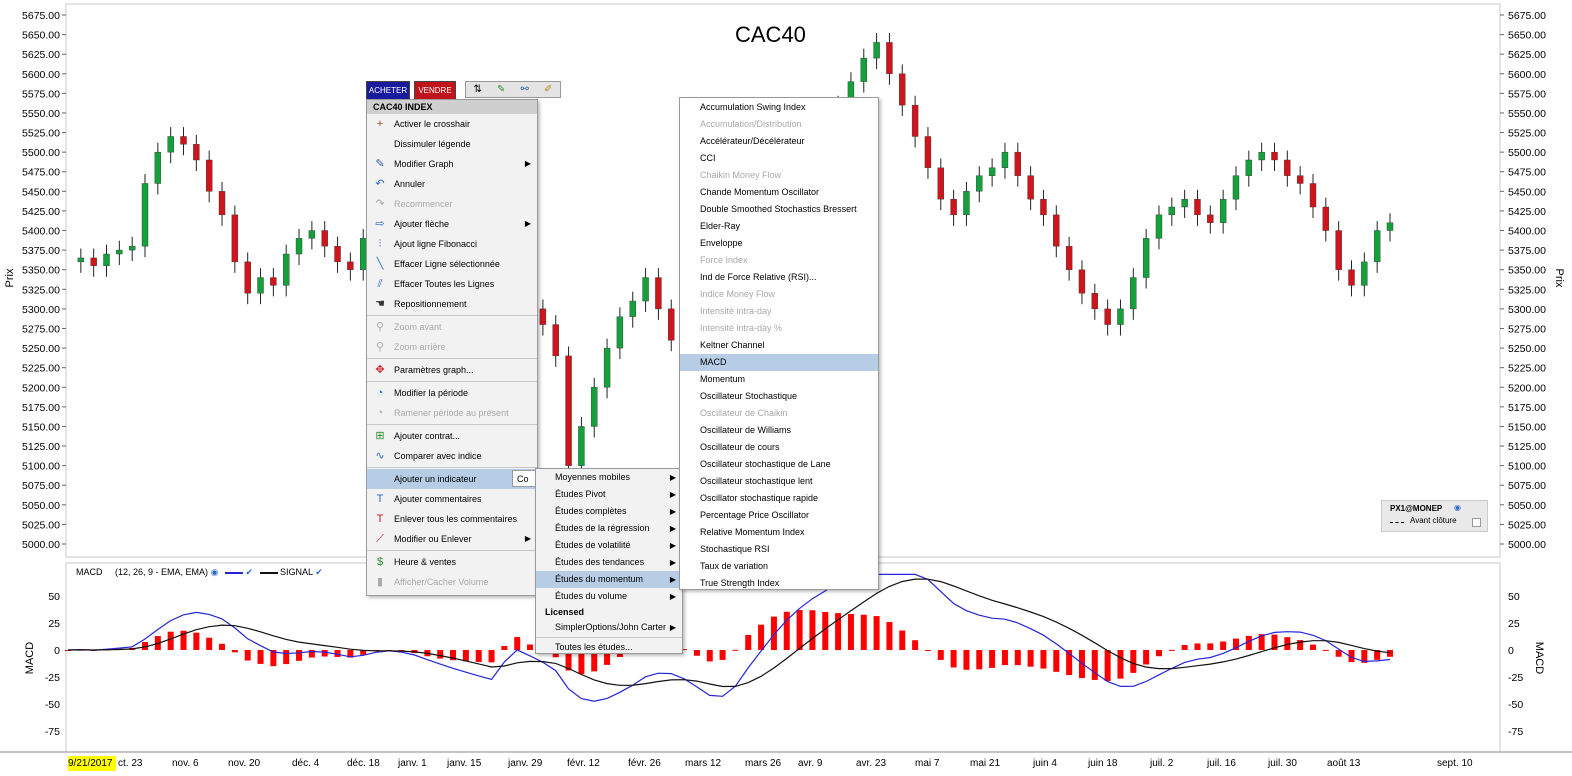 This screenshot has width=1572, height=776. I want to click on momentum-indicator-item: Oscillateur de Chaikin, so click(744, 413).